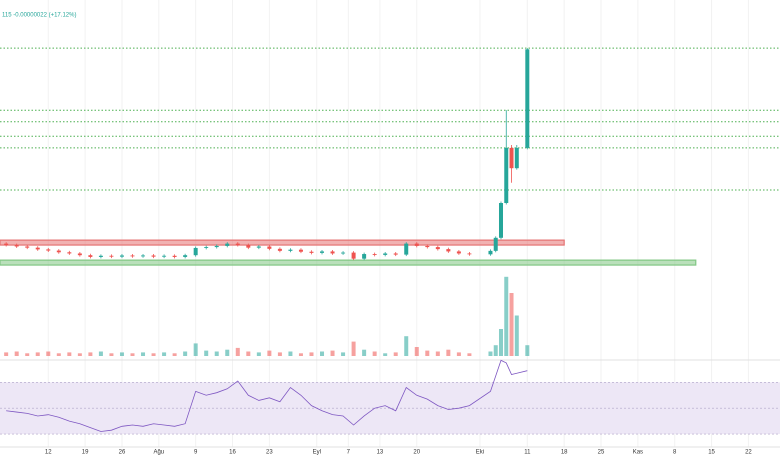 The height and width of the screenshot is (470, 780). I want to click on x-tick-label: 8, so click(675, 453).